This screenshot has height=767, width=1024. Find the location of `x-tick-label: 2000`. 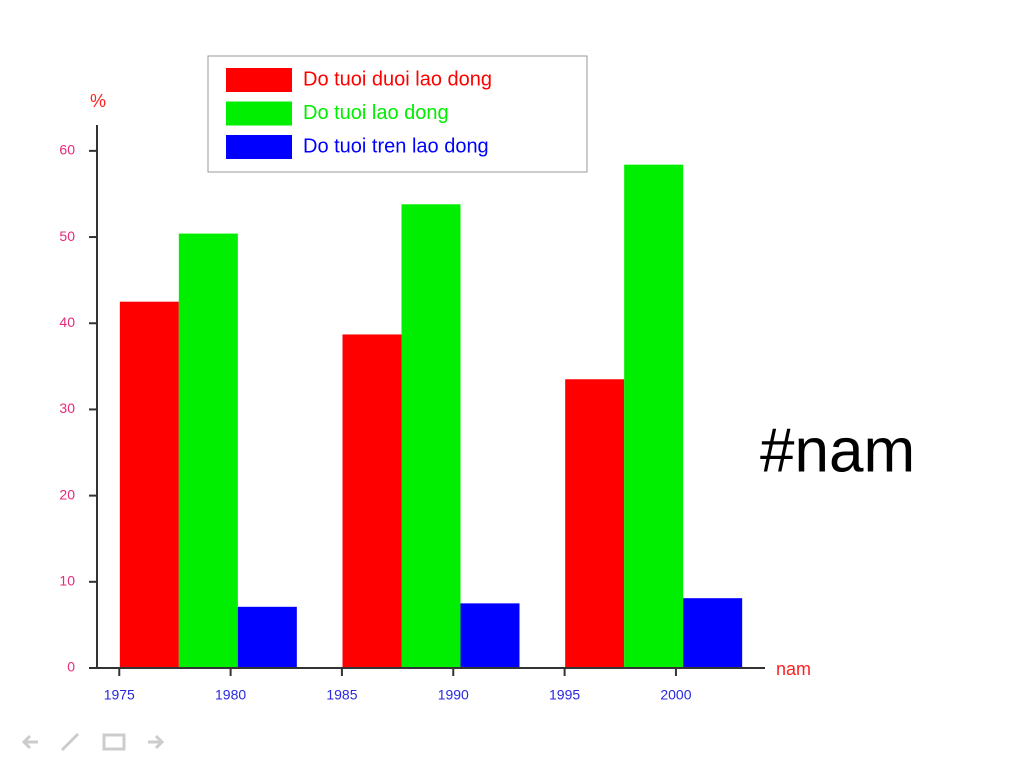

x-tick-label: 2000 is located at coordinates (675, 695).